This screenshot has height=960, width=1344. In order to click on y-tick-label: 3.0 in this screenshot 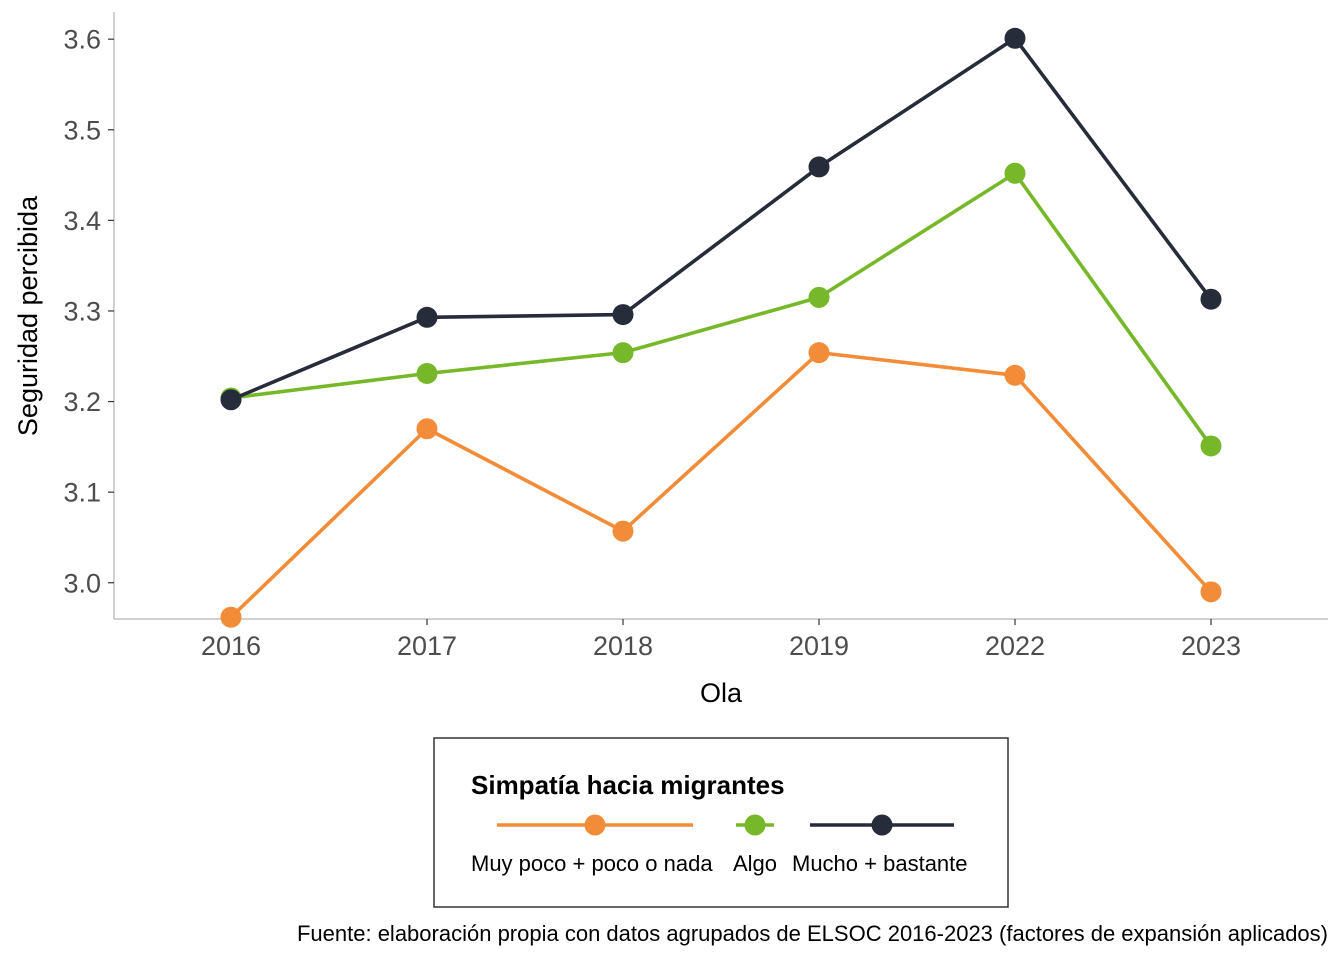, I will do `click(82, 583)`.